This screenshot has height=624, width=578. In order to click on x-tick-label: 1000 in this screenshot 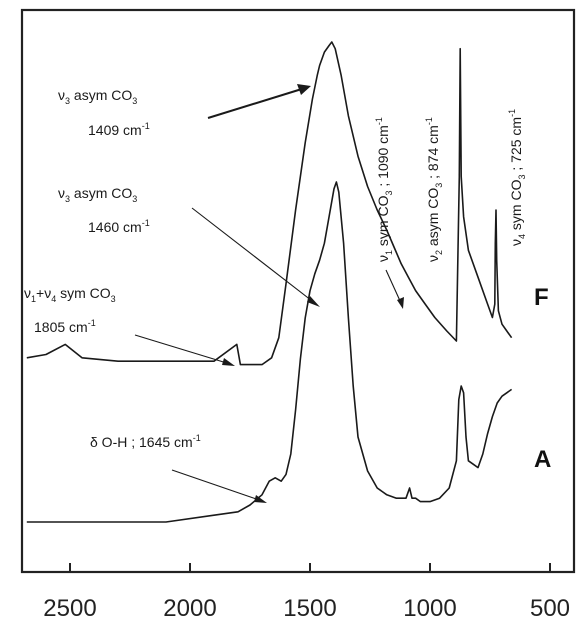, I will do `click(429, 608)`.